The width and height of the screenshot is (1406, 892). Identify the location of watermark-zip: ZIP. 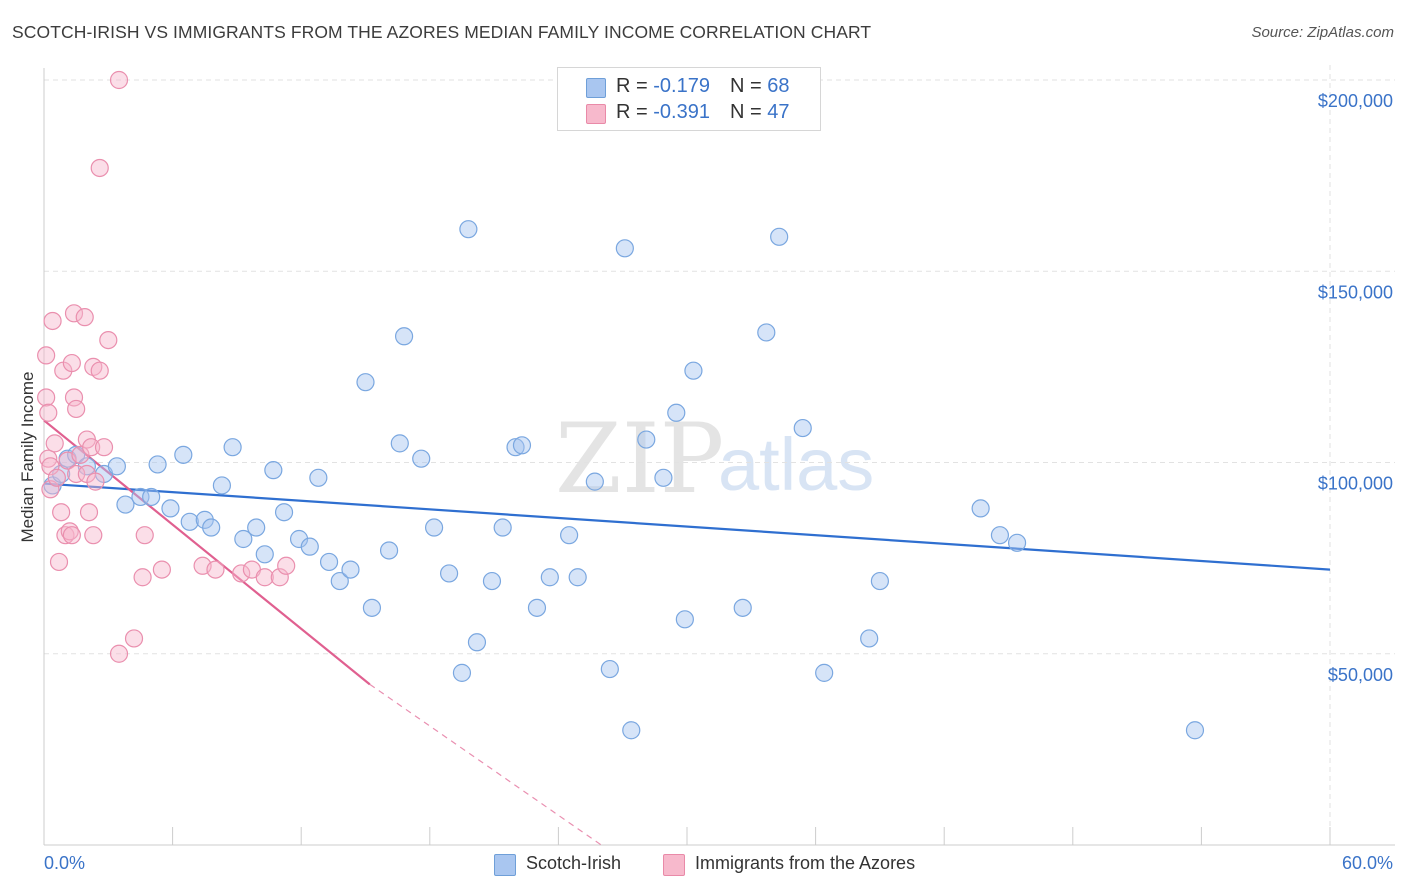
(639, 459).